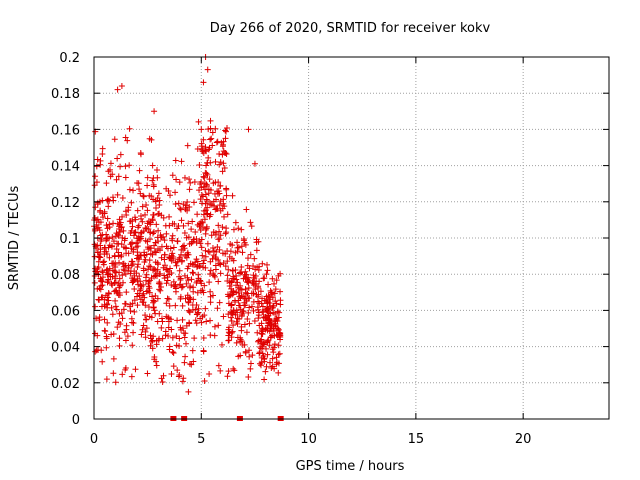 The width and height of the screenshot is (640, 480). What do you see at coordinates (311, 439) in the screenshot?
I see `x-tick-labels: 0 5 10 15 20` at bounding box center [311, 439].